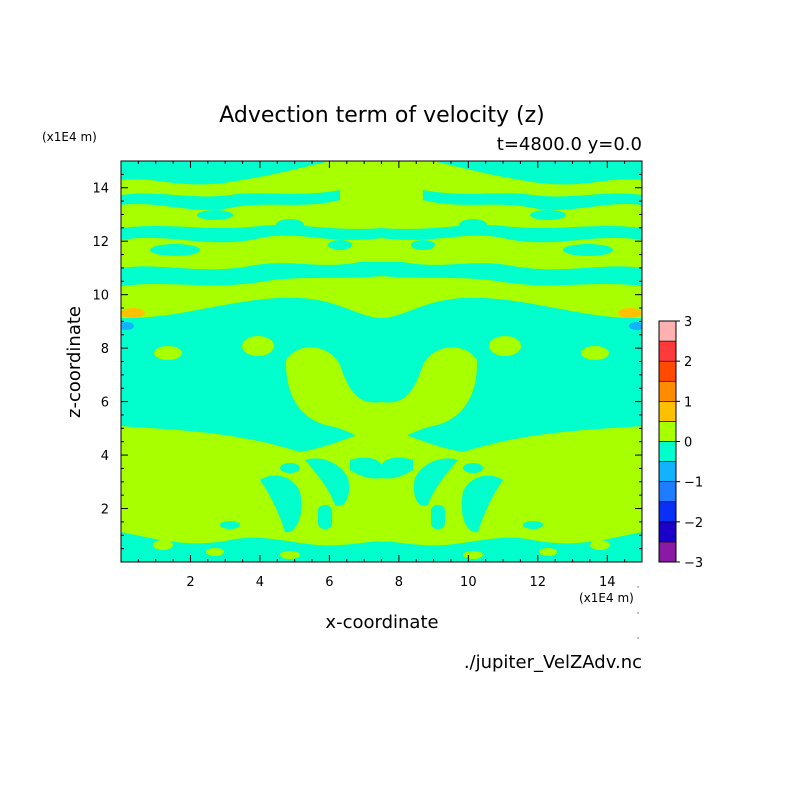 The height and width of the screenshot is (804, 804). Describe the element at coordinates (538, 582) in the screenshot. I see `x-tick-label: 12` at that location.